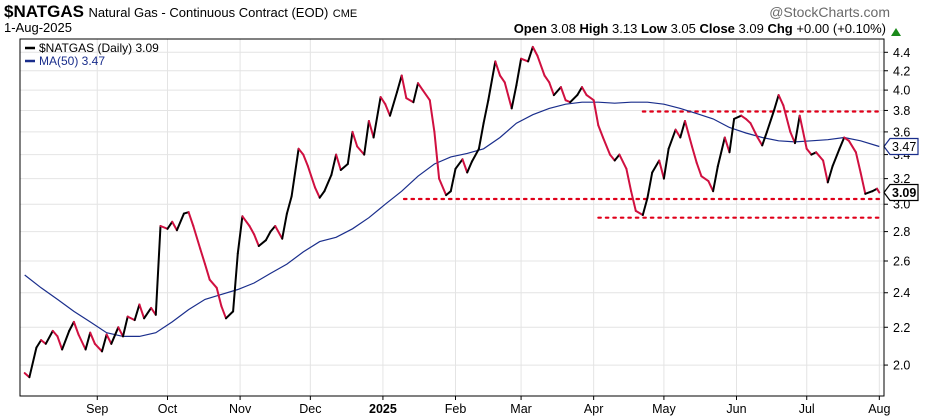 This screenshot has height=418, width=936. I want to click on price-last-value-label: 3.09, so click(904, 193).